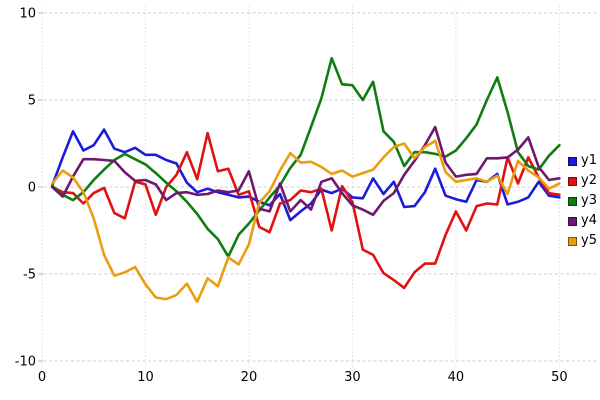 This screenshot has width=600, height=400. Describe the element at coordinates (32, 101) in the screenshot. I see `y-tick-label: 5` at that location.